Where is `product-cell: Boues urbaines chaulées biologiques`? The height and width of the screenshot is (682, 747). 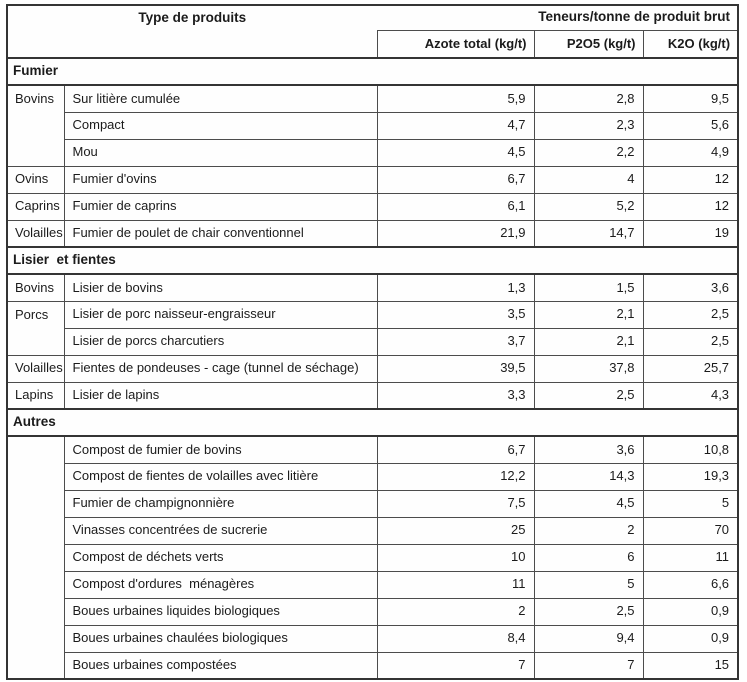
product-cell: Boues urbaines chaulées biologiques is located at coordinates (220, 638).